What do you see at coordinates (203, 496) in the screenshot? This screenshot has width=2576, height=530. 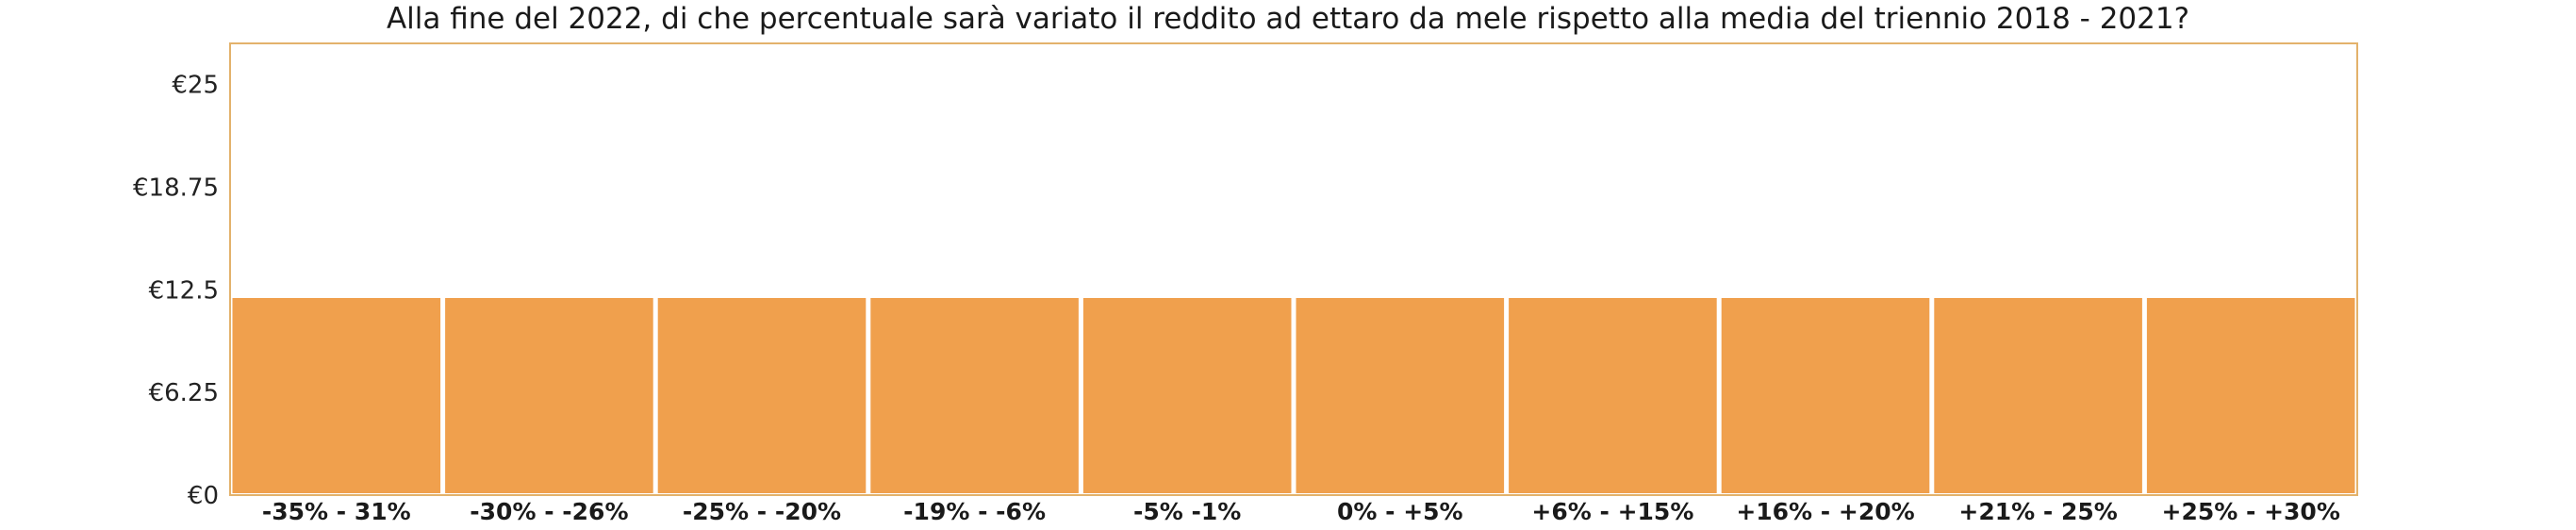 I see `y-tick-label: €0` at bounding box center [203, 496].